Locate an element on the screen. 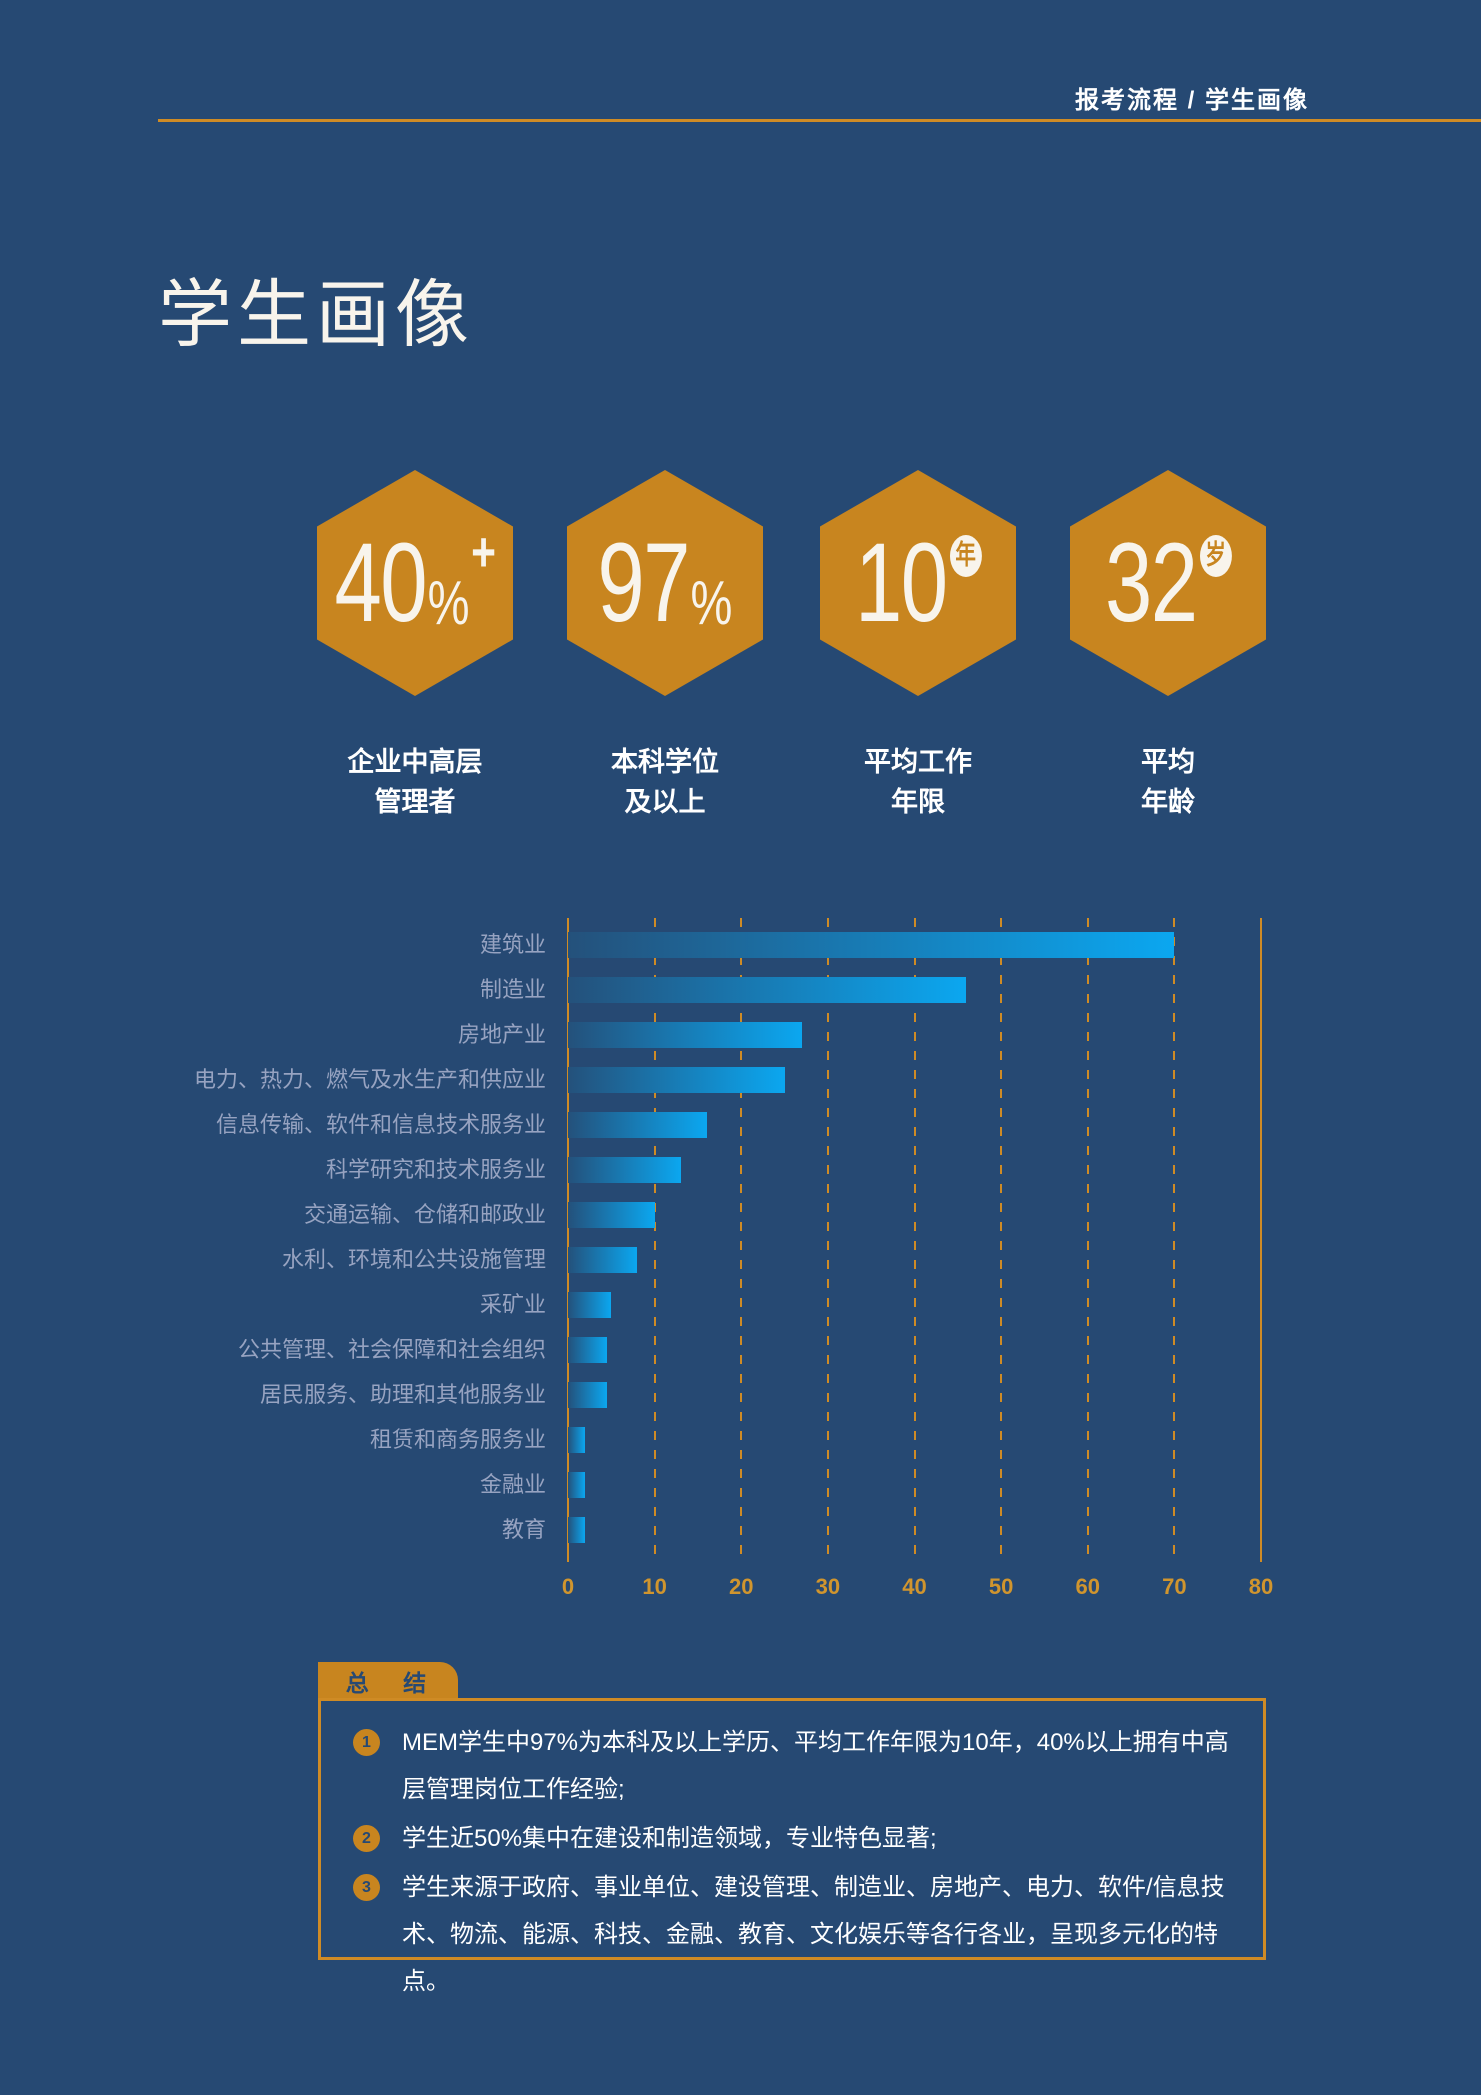 The width and height of the screenshot is (1481, 2095). stat-label-line: 管理者 is located at coordinates (415, 802).